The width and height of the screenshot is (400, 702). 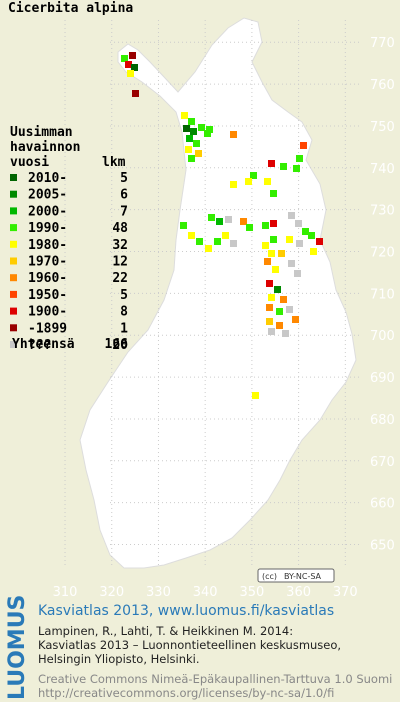 What do you see at coordinates (119, 659) in the screenshot?
I see `citation: Helsingin Yliopisto, Helsinki.` at bounding box center [119, 659].